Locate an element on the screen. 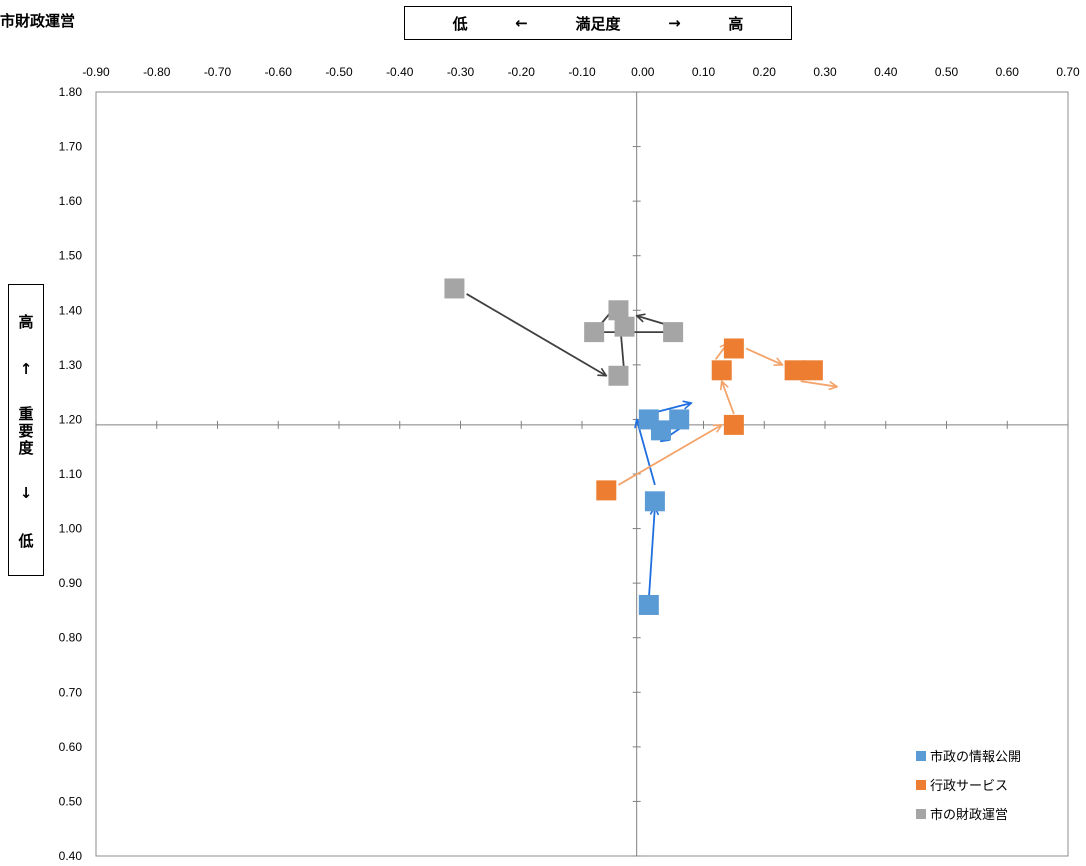  x-tick-label: 0.10 is located at coordinates (704, 72).